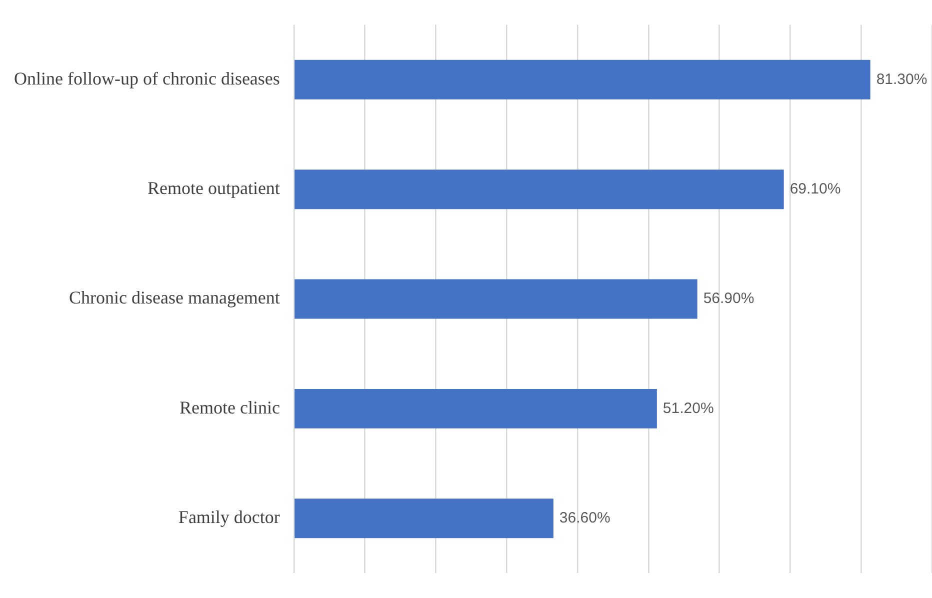 The width and height of the screenshot is (932, 598). What do you see at coordinates (174, 298) in the screenshot?
I see `y-tick-label: Chronic disease management` at bounding box center [174, 298].